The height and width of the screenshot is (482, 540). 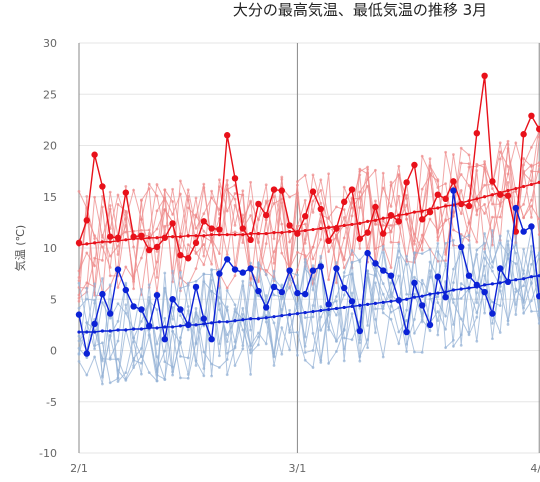 What do you see at coordinates (50, 94) in the screenshot?
I see `y-tick-label: 25` at bounding box center [50, 94].